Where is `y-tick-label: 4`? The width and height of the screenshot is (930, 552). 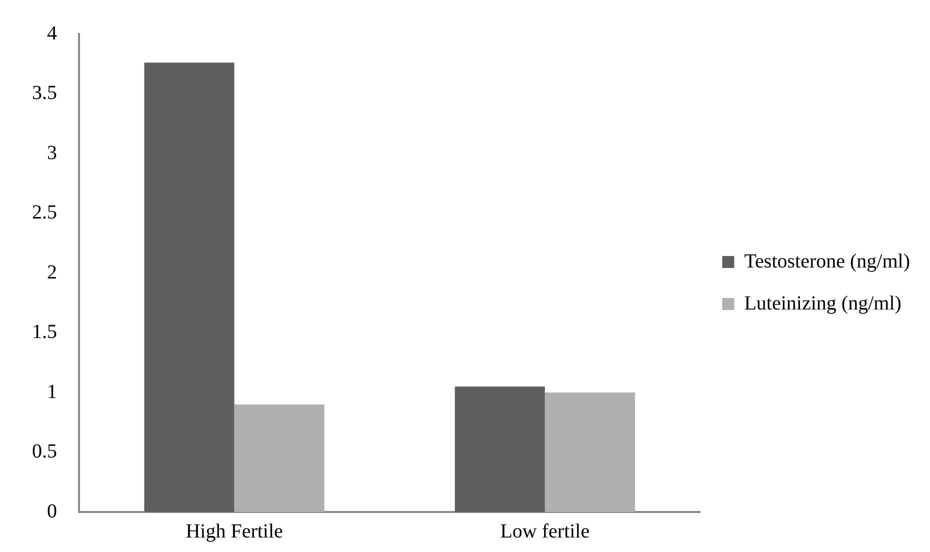 y-tick-label: 4 is located at coordinates (52, 33).